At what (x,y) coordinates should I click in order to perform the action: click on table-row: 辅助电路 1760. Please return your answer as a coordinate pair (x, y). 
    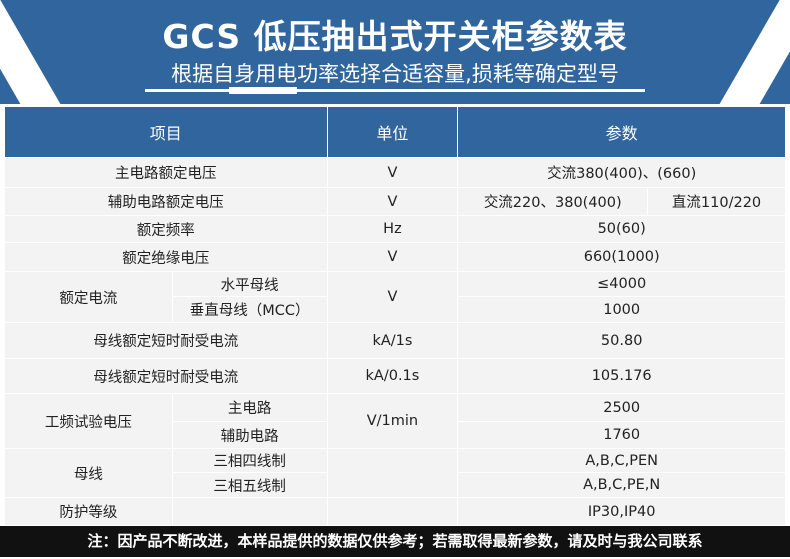
    Looking at the image, I should click on (395, 435).